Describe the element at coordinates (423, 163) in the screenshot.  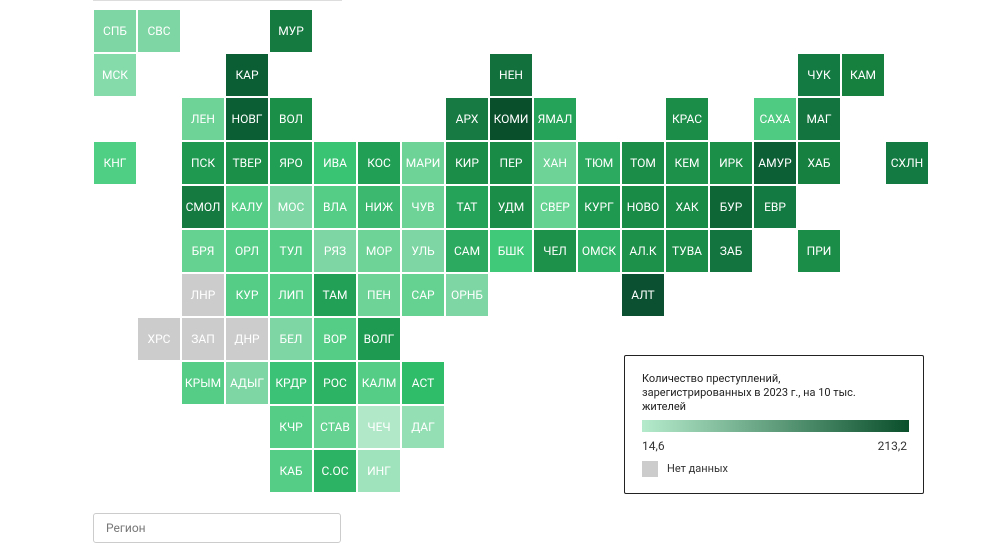
I see `region-tile: МАРИ` at that location.